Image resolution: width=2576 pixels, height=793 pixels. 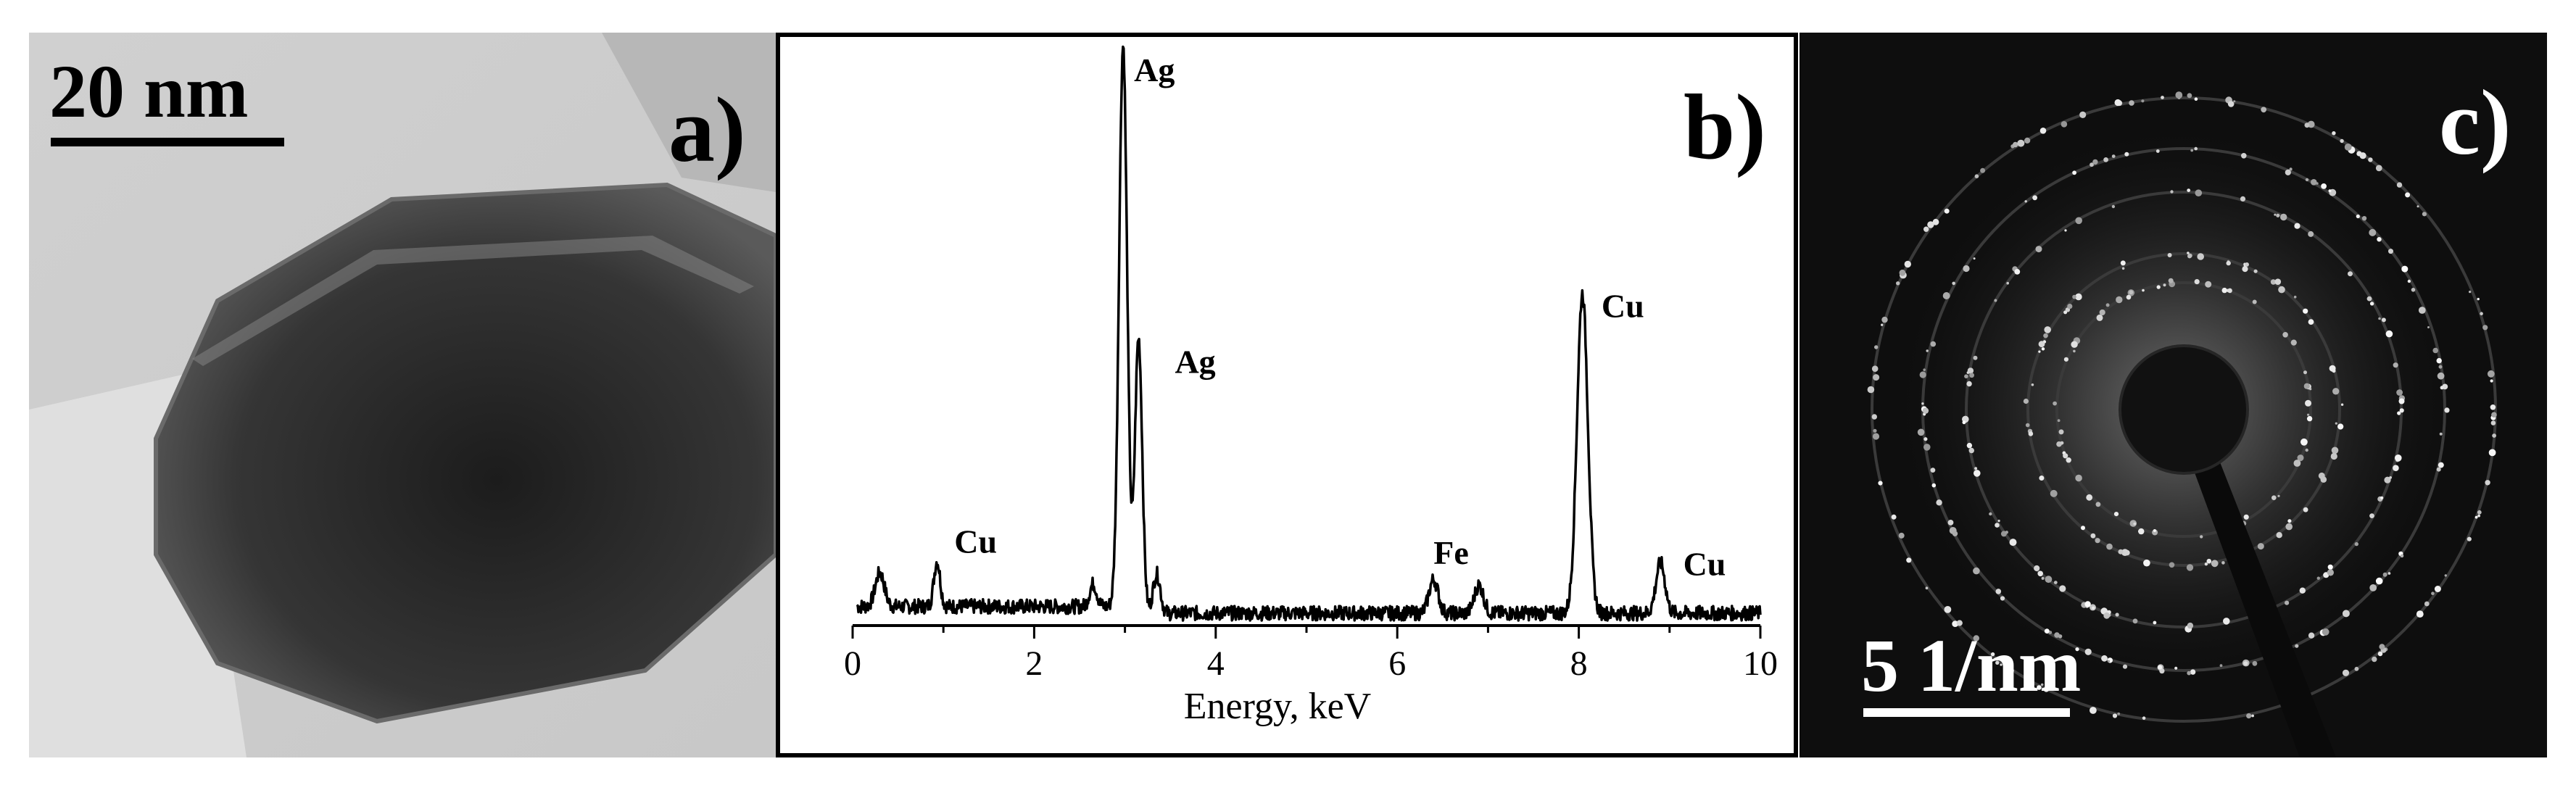 I want to click on peak-label-cu: Cu, so click(x=976, y=541).